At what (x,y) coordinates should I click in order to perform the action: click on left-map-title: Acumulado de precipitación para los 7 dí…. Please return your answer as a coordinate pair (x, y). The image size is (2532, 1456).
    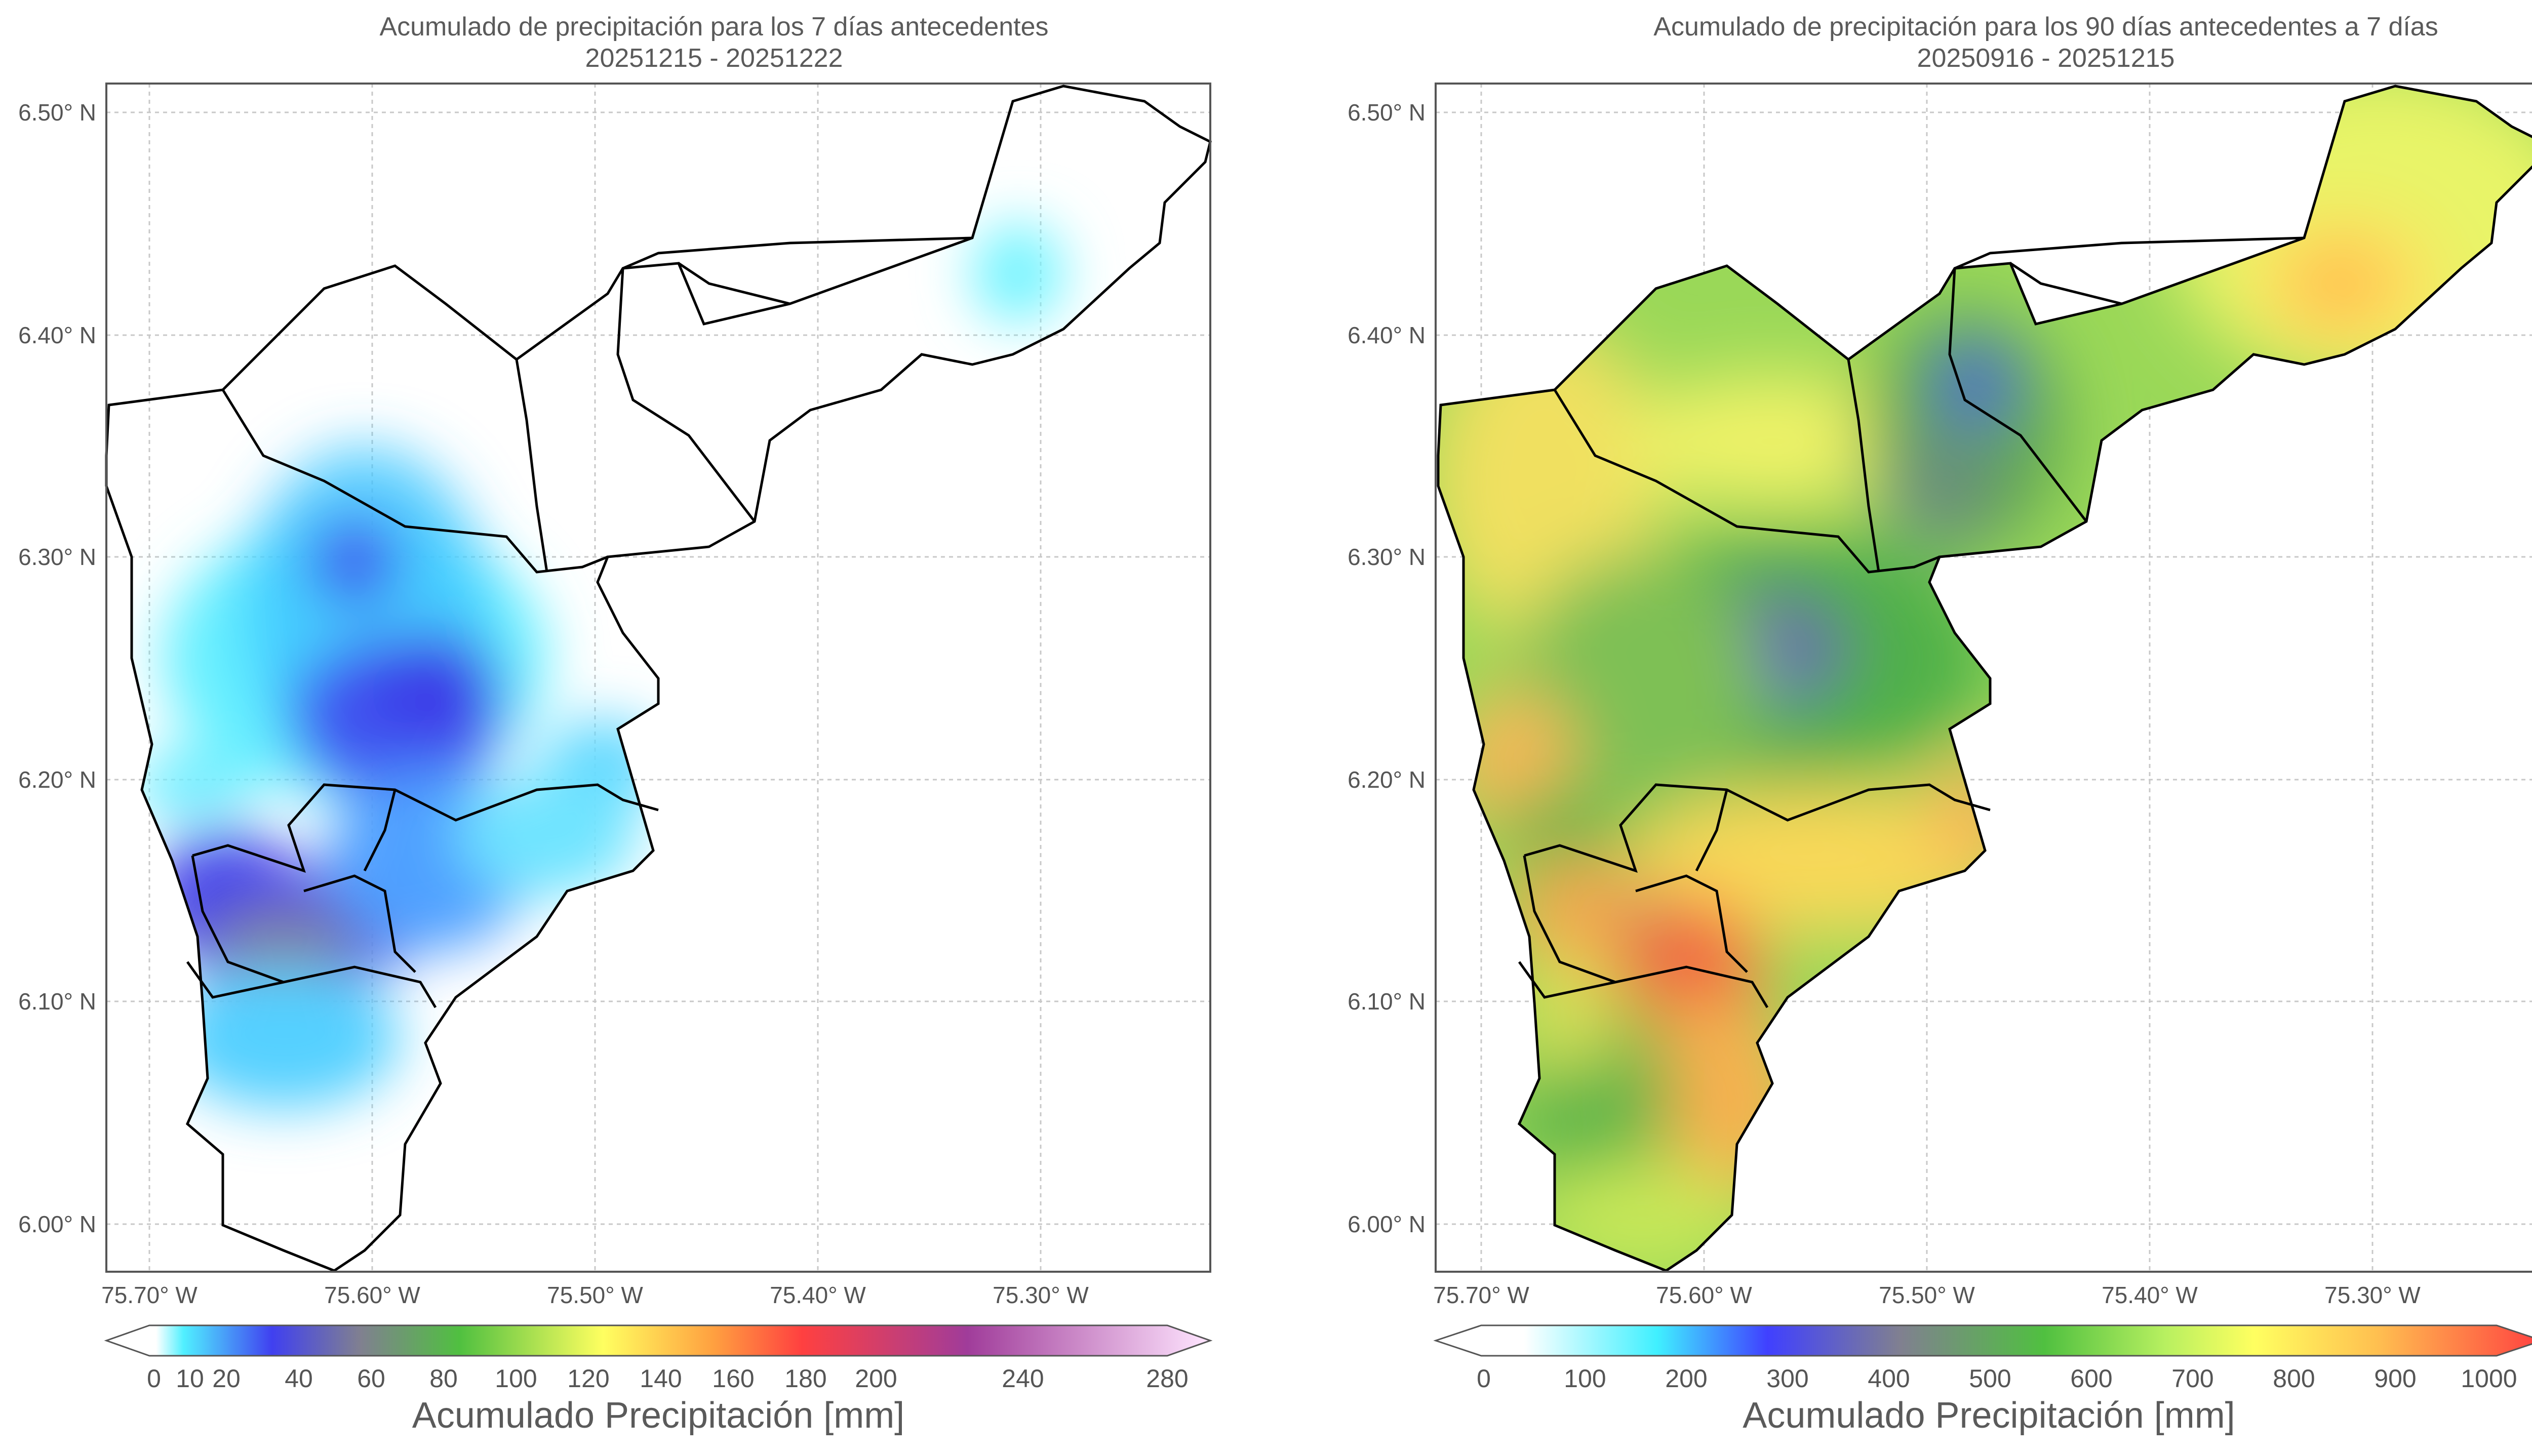
    Looking at the image, I should click on (714, 42).